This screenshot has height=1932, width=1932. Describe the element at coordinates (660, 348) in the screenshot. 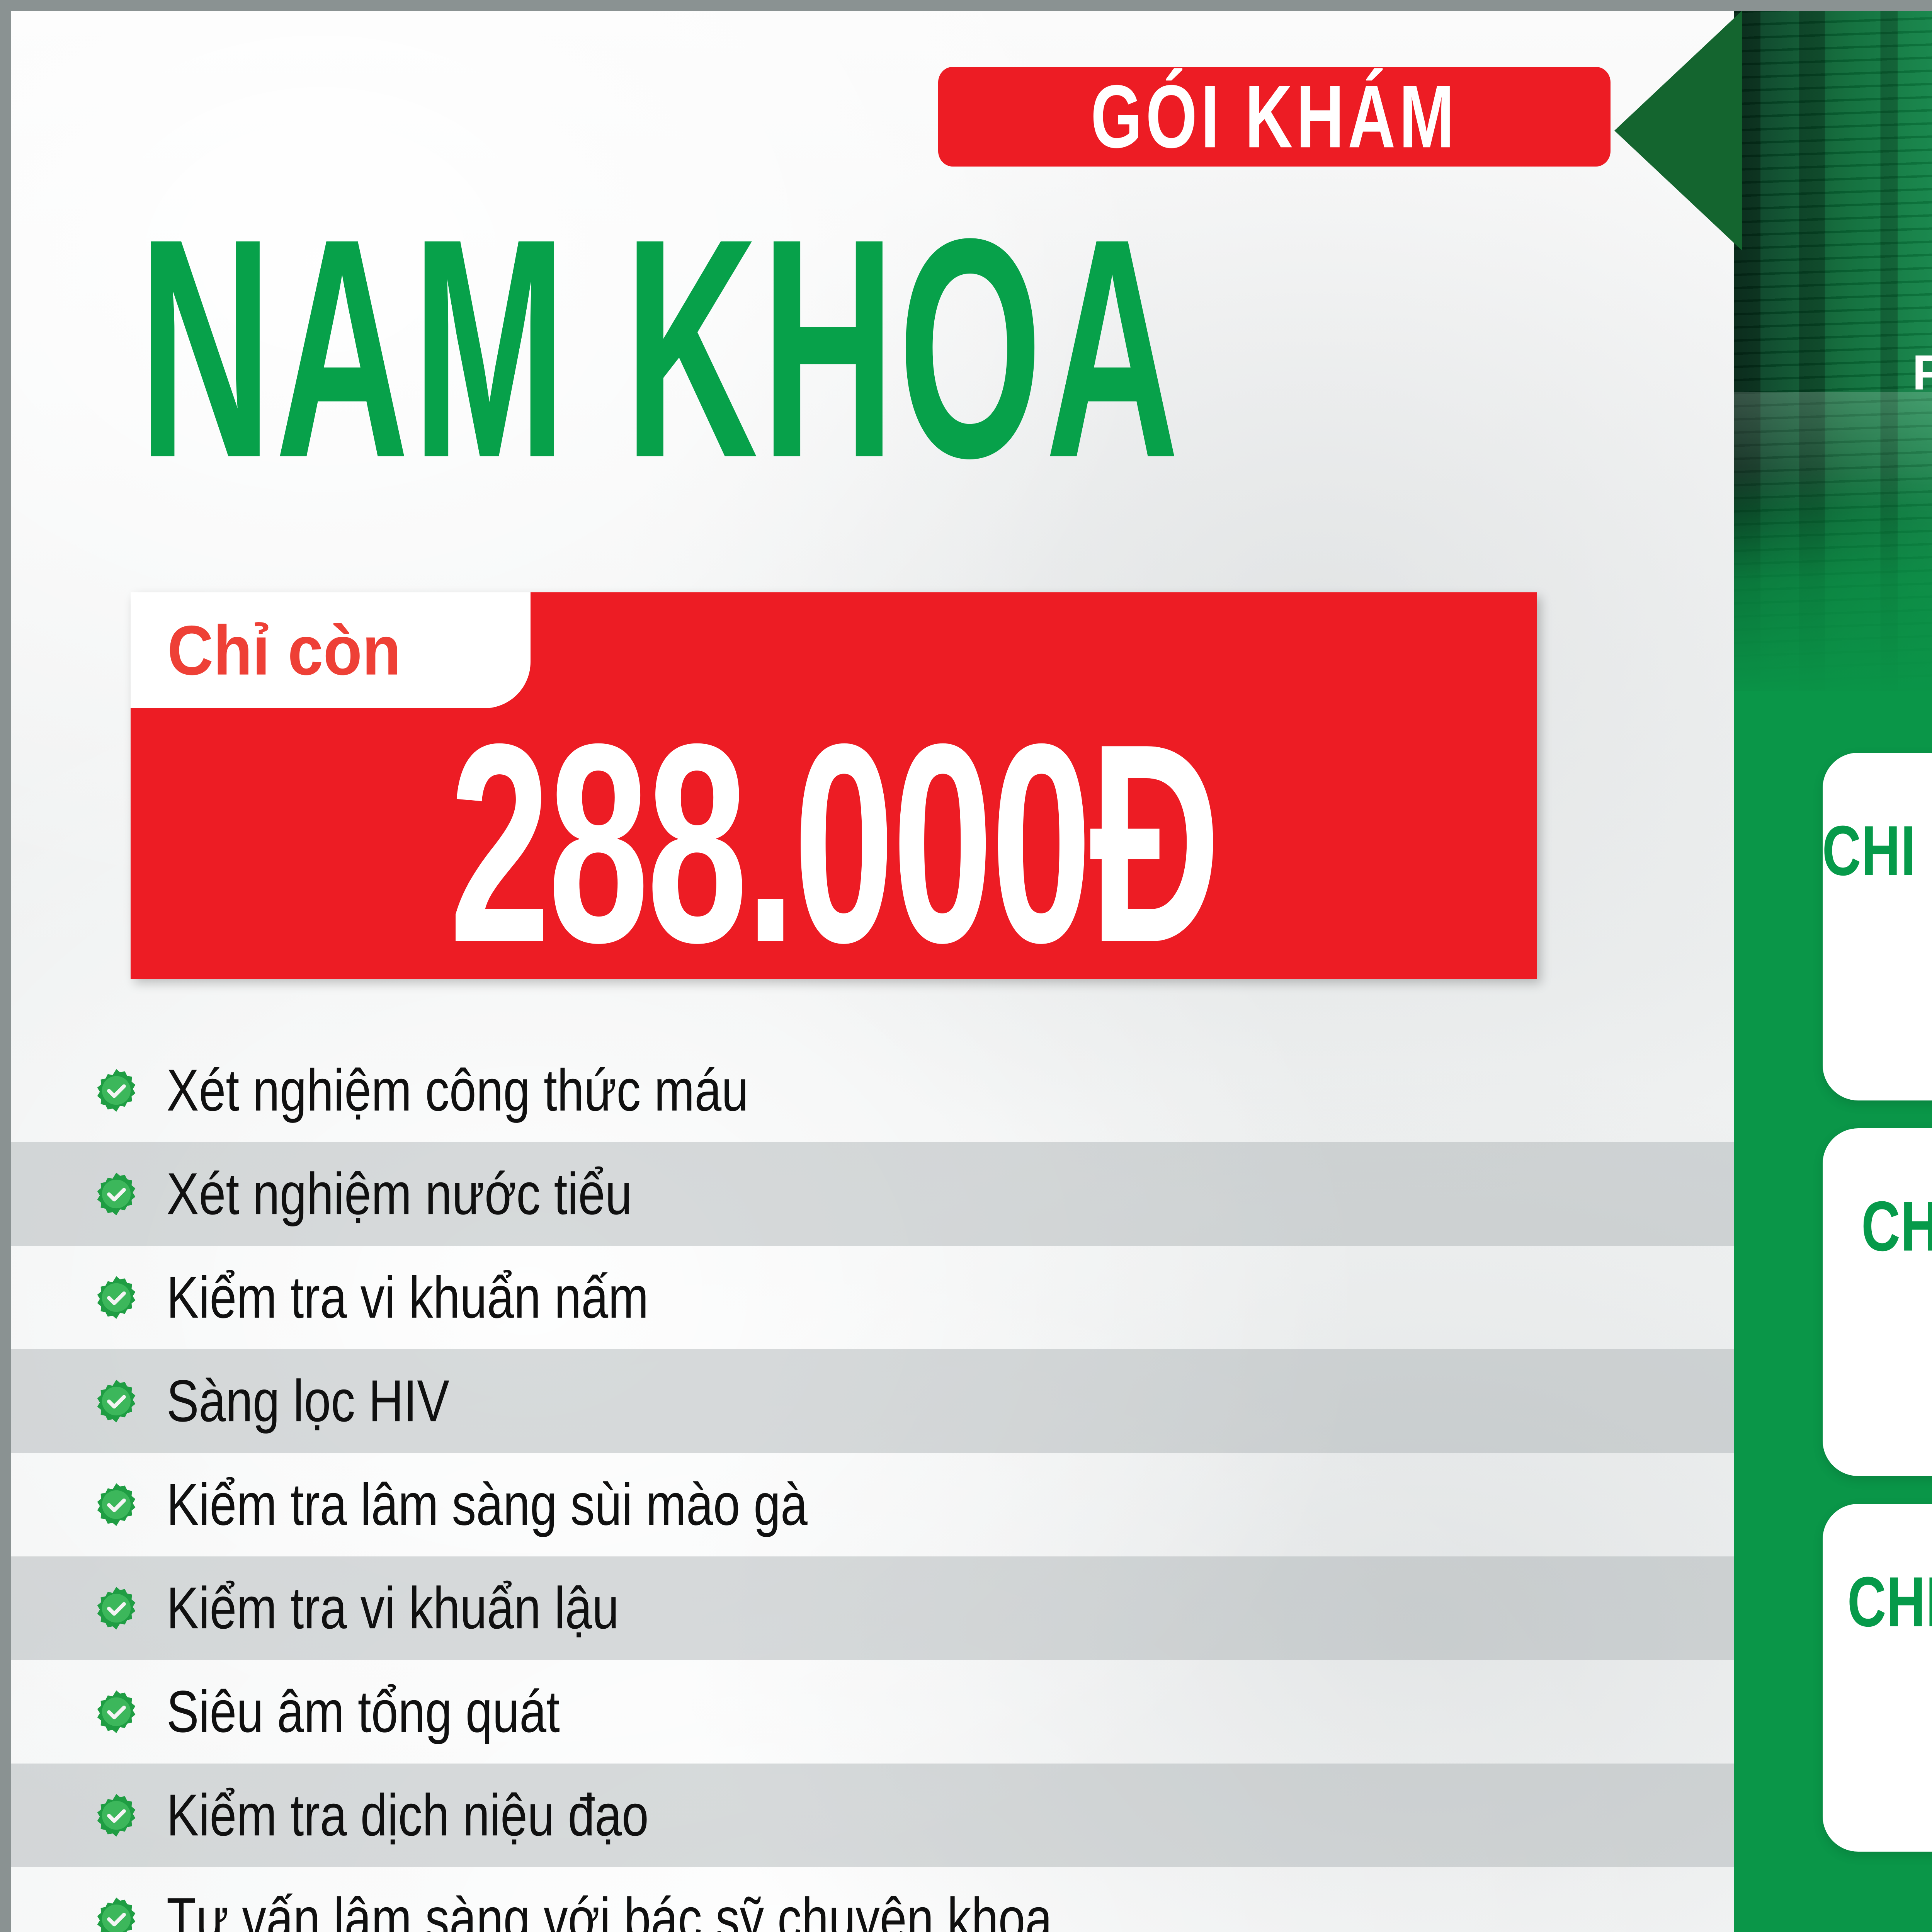

I see `page-title: NAM KHOA` at that location.